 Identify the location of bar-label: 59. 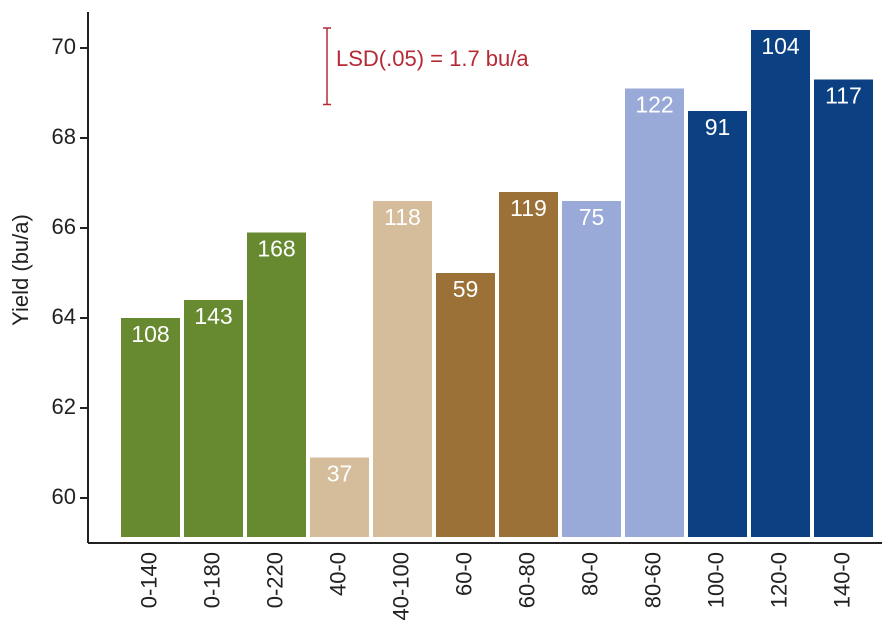
(466, 289).